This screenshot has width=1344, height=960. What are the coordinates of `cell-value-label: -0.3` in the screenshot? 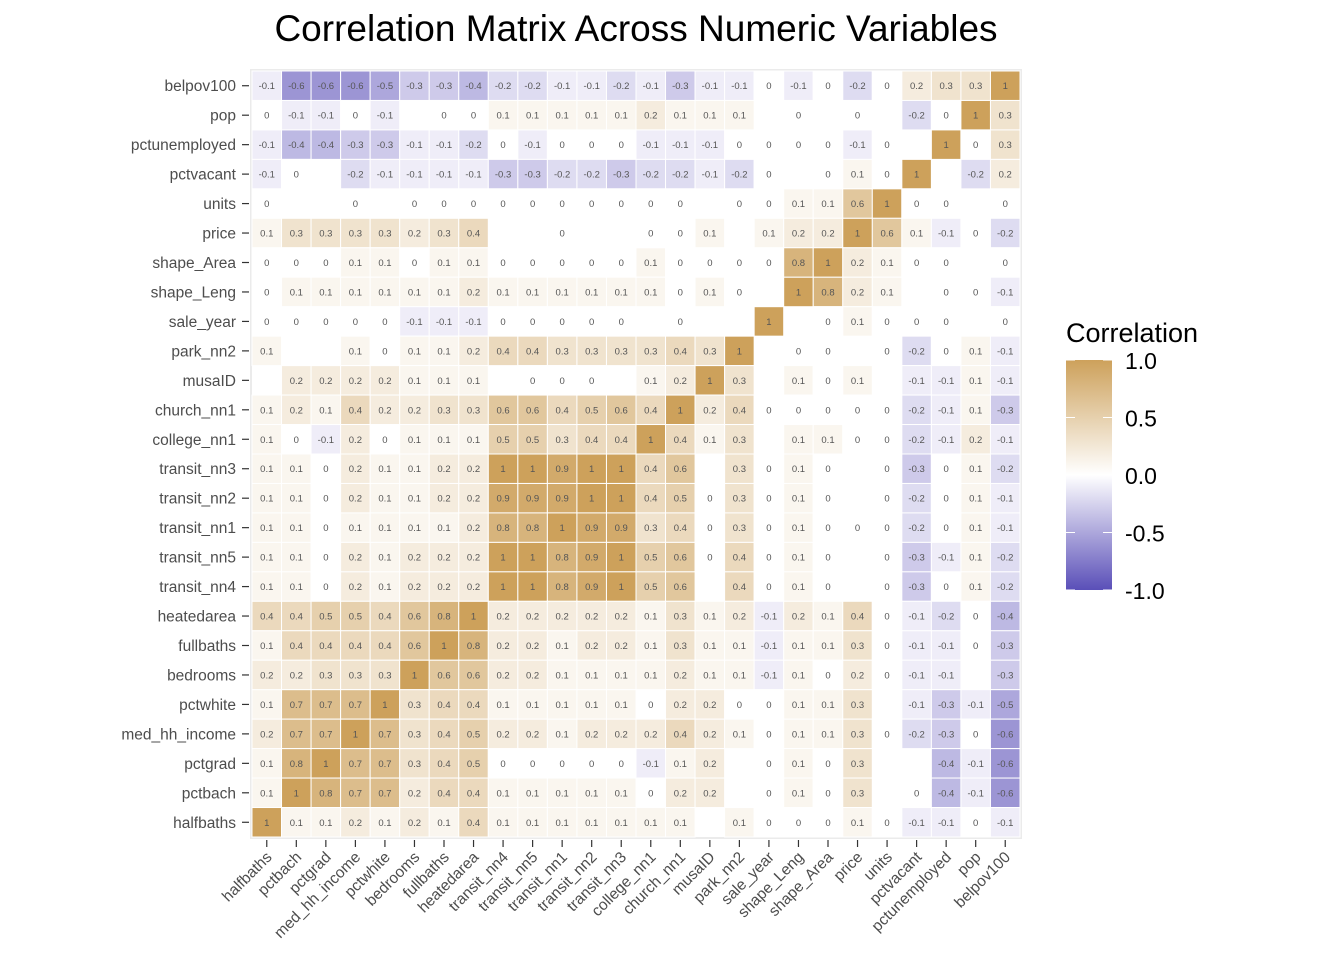 It's located at (946, 734).